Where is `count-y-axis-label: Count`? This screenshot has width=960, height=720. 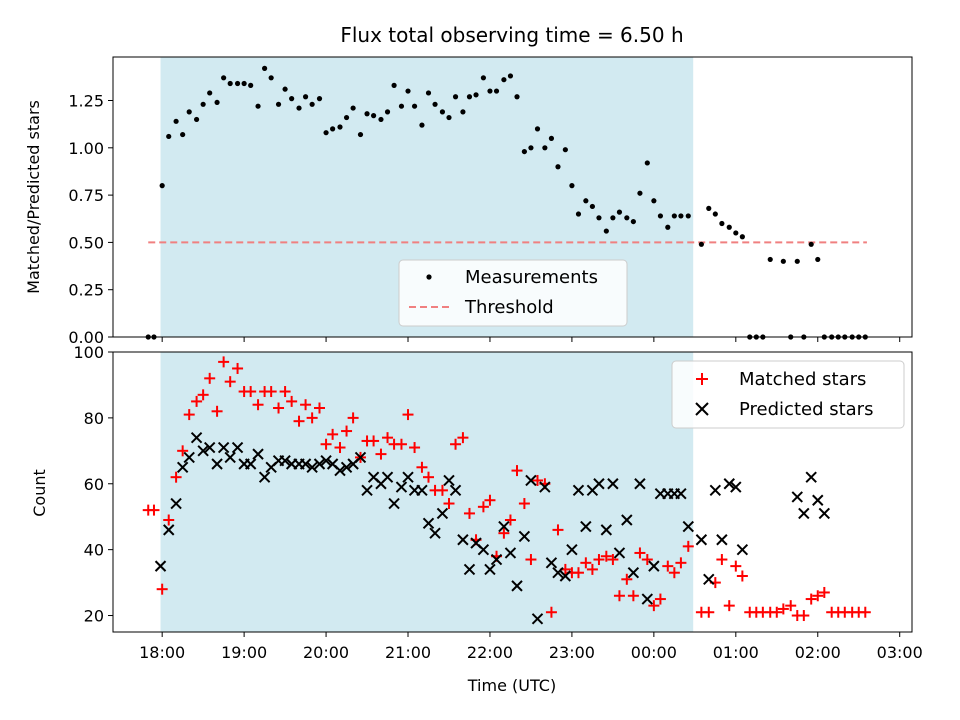 count-y-axis-label: Count is located at coordinates (39, 493).